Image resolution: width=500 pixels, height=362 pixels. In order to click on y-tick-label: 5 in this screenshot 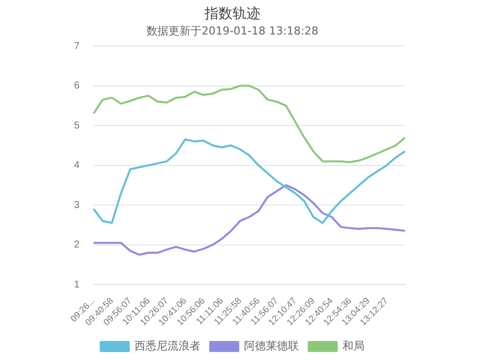, I will do `click(77, 126)`.